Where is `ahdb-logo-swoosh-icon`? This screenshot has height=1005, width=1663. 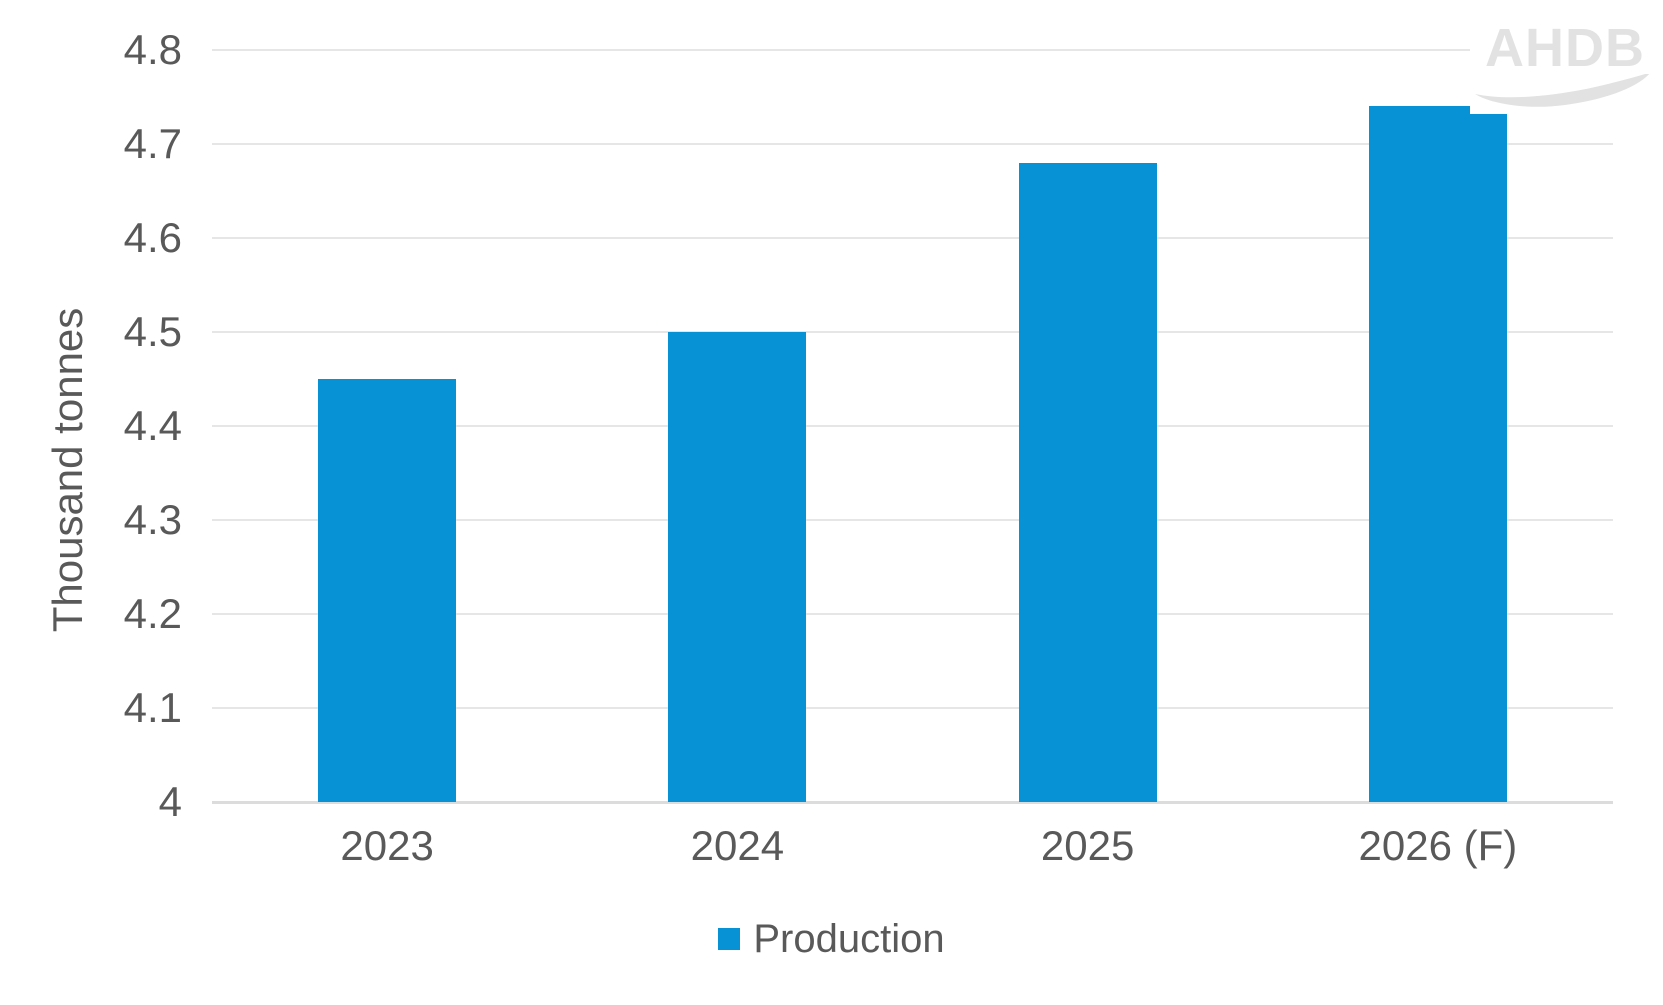
ahdb-logo-swoosh-icon is located at coordinates (1562, 90).